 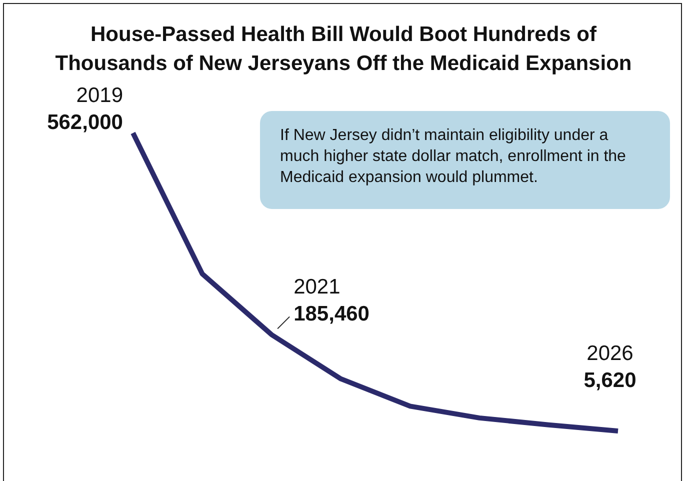 I want to click on data-label: 5,620, so click(x=610, y=380).